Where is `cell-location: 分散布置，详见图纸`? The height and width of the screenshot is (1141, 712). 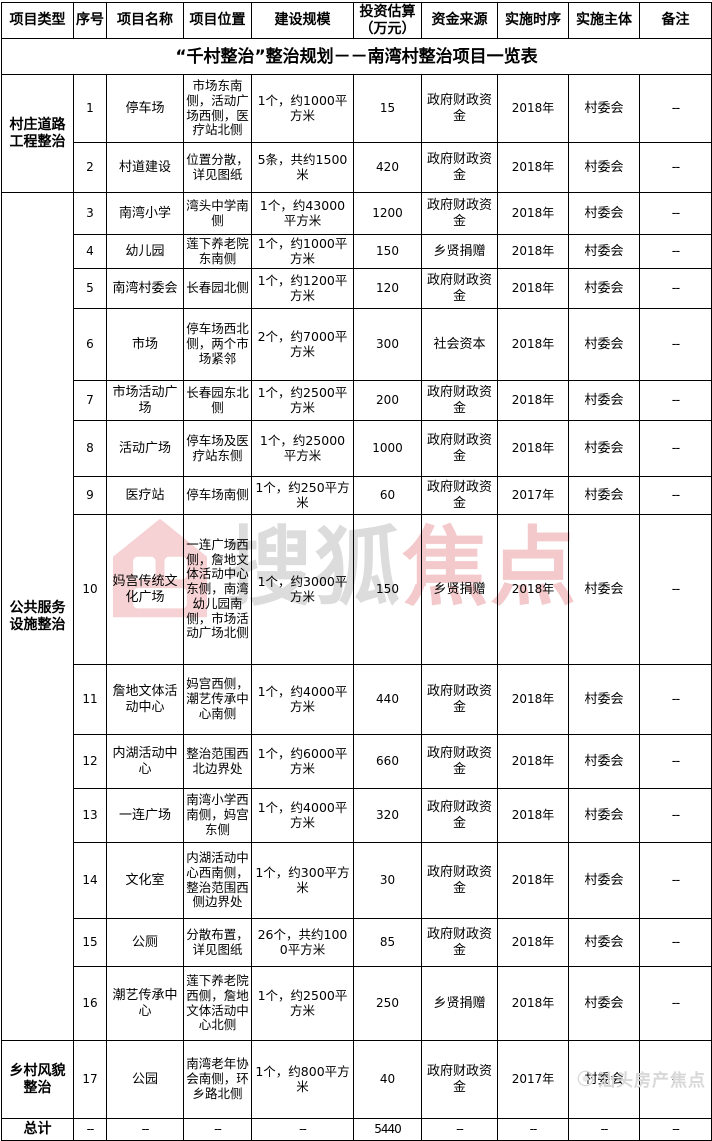
cell-location: 分散布置，详见图纸 is located at coordinates (217, 943).